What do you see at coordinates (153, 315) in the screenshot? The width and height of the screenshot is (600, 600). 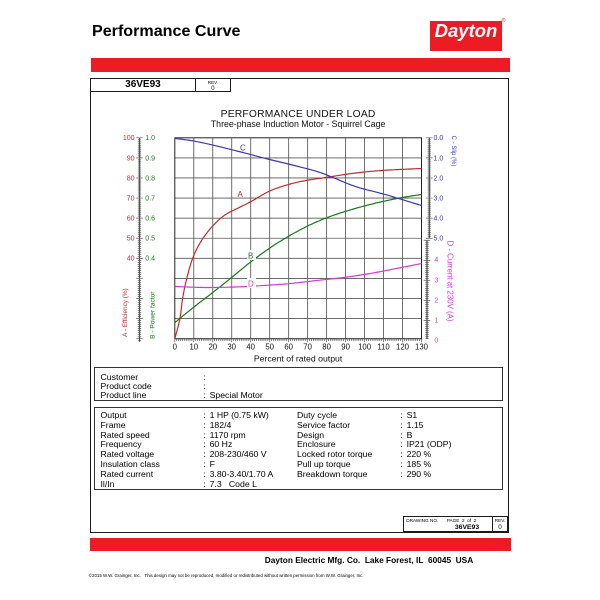 I see `svg-text: B - Power factor` at bounding box center [153, 315].